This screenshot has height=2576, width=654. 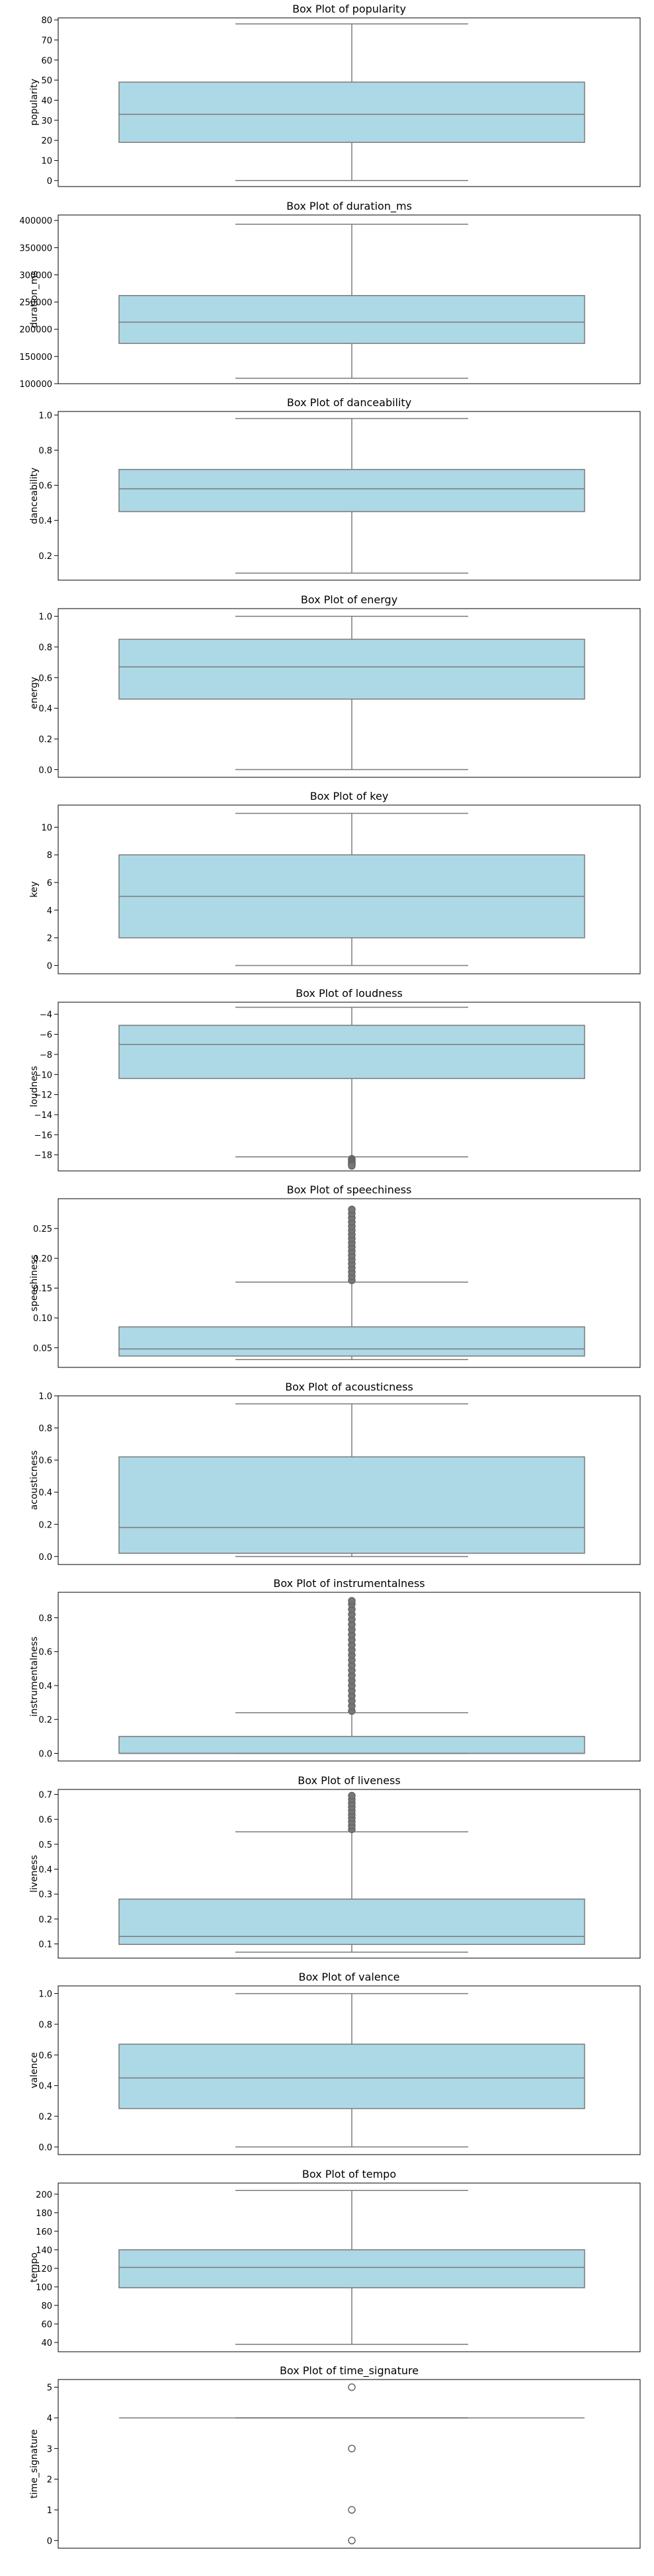 What do you see at coordinates (49, 883) in the screenshot?
I see `y-tick-label: 6` at bounding box center [49, 883].